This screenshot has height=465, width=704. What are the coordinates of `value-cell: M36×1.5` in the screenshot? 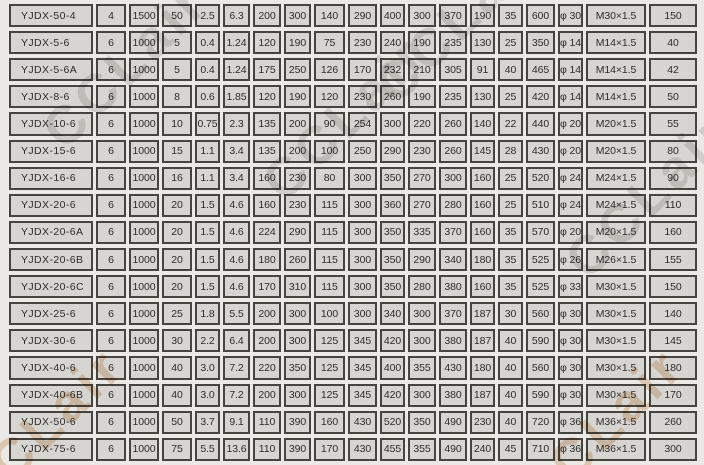 It's located at (616, 422).